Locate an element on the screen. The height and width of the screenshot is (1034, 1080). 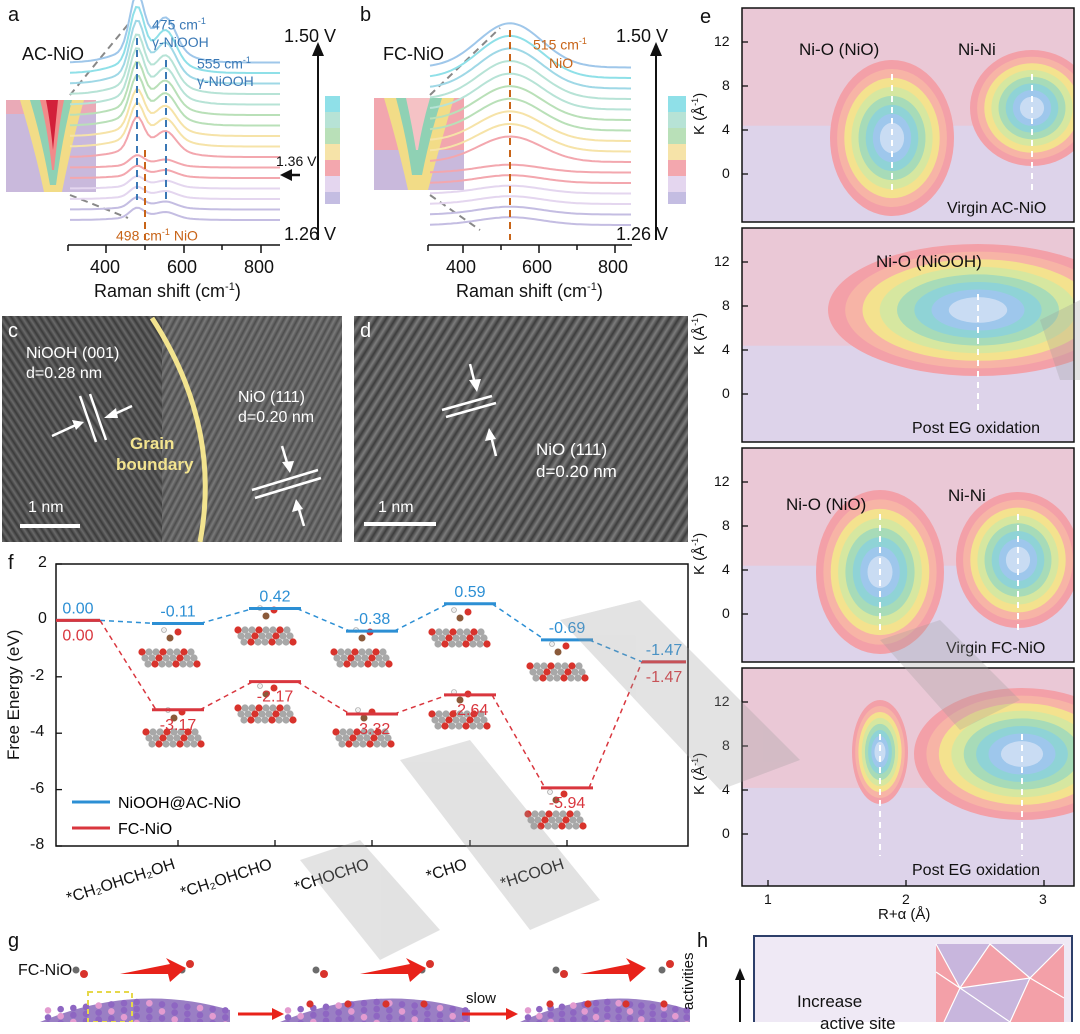
panel-c-scale-label: 1 nm is located at coordinates (46, 507).